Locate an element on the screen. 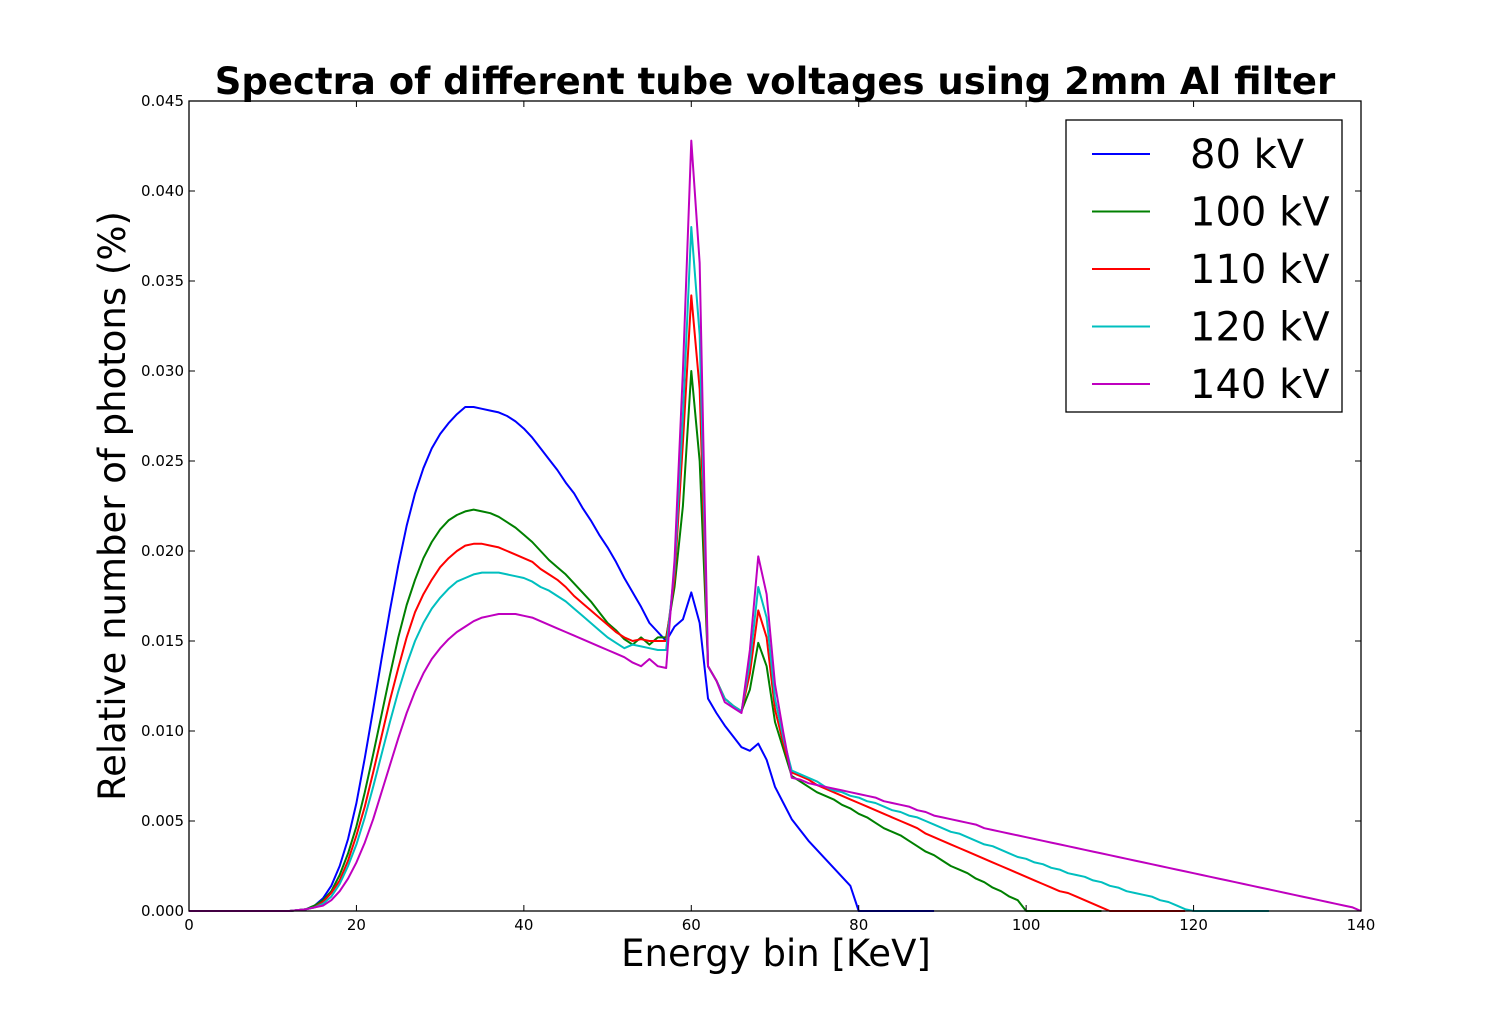 This screenshot has width=1512, height=1016. y-tick-label: 0.035 is located at coordinates (162, 281).